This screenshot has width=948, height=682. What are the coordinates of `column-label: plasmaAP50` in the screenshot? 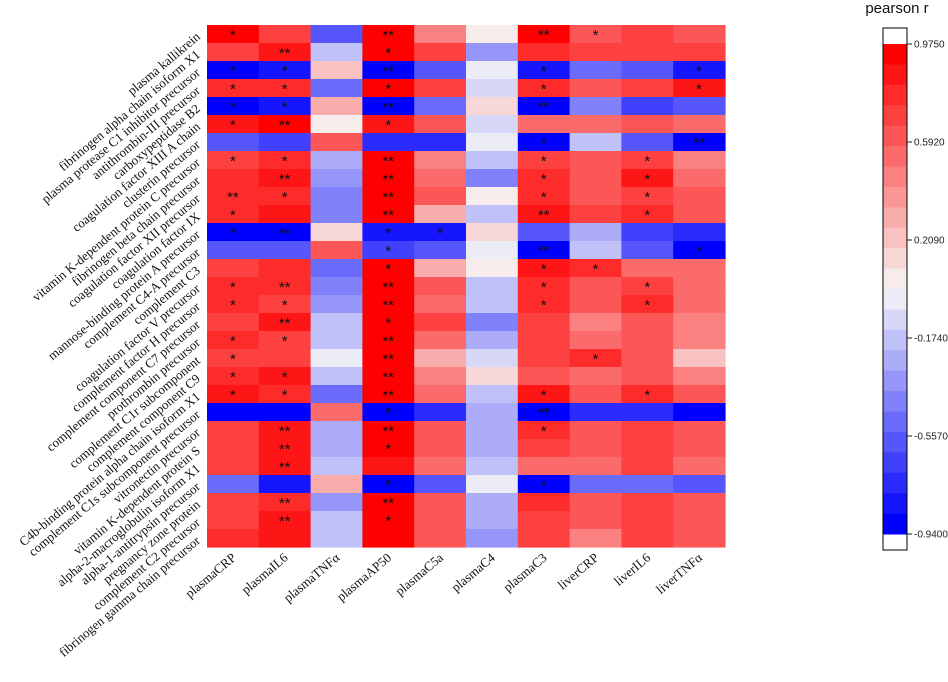 It's located at (364, 577).